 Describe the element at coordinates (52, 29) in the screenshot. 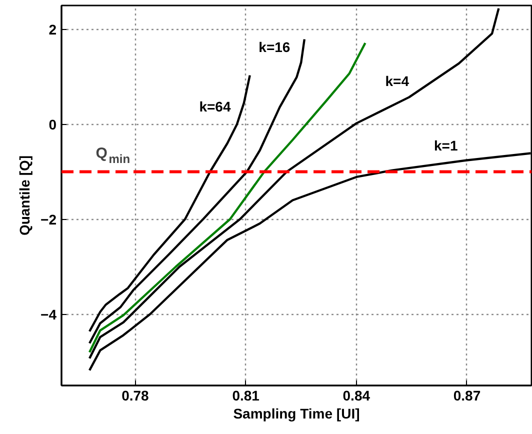

I see `y-tick-label: 2` at that location.